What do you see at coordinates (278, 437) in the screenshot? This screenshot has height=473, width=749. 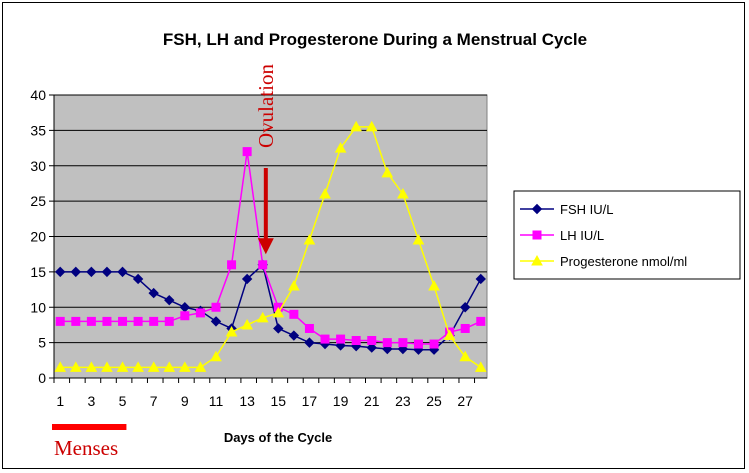 I see `x-axis-label: Days of the Cycle` at bounding box center [278, 437].